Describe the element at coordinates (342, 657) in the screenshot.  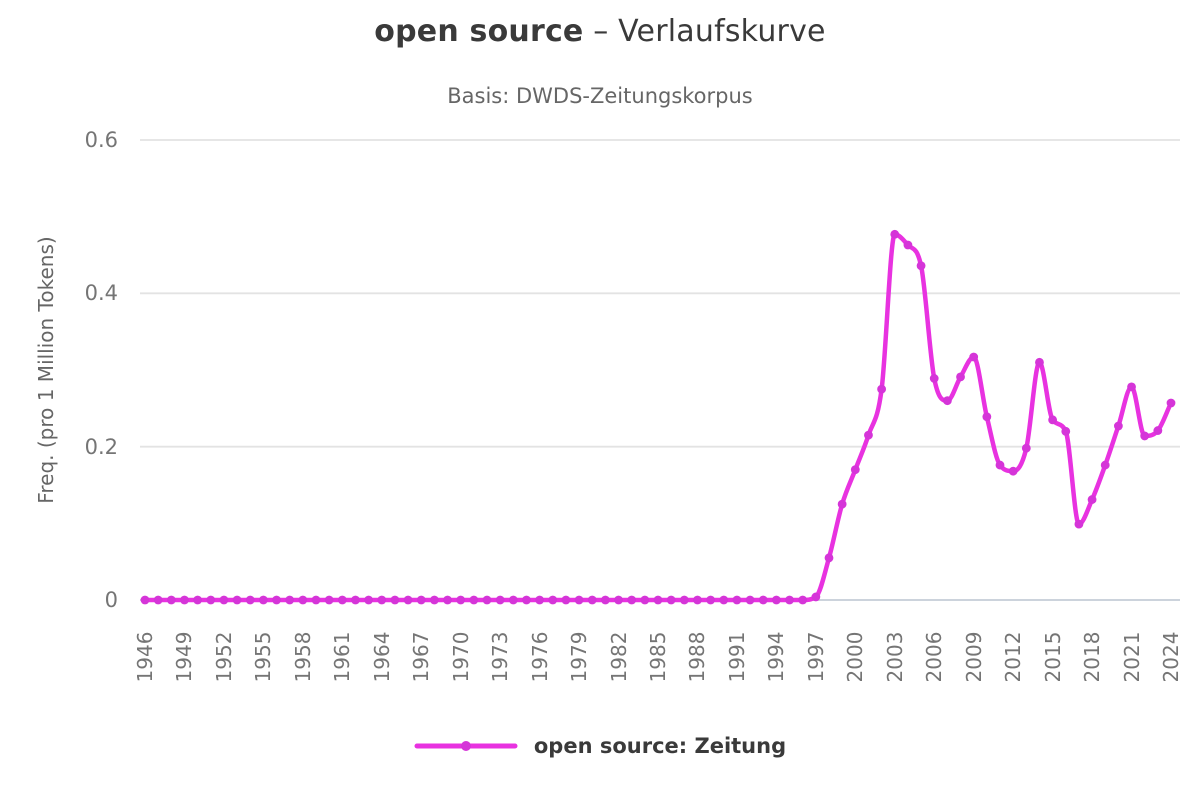
I see `x-tick-label: 1961` at that location.